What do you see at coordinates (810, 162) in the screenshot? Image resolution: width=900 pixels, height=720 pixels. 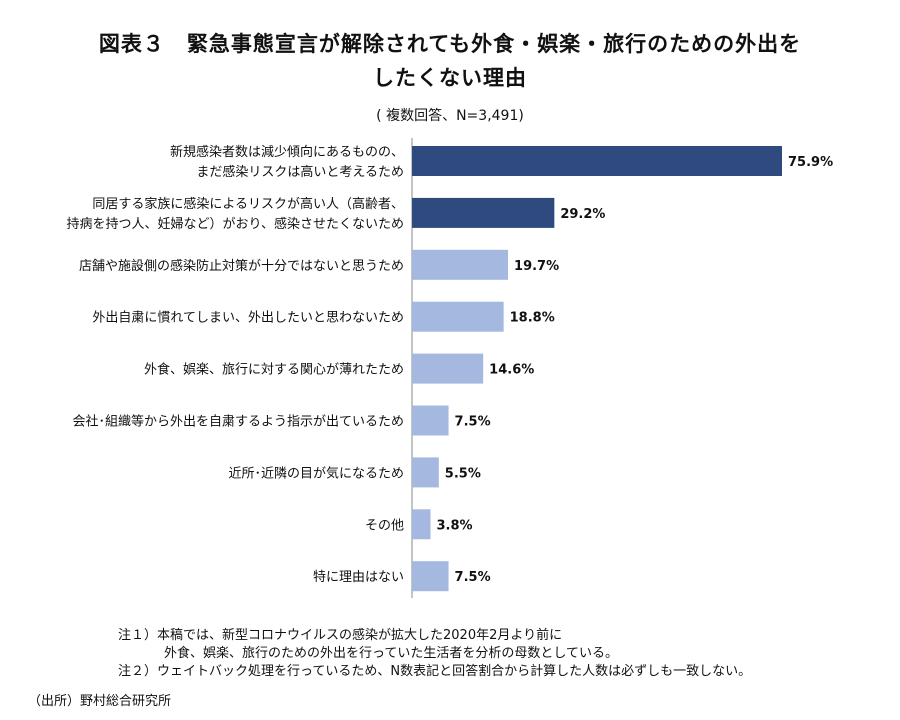 I see `value-label: 75.9%` at bounding box center [810, 162].